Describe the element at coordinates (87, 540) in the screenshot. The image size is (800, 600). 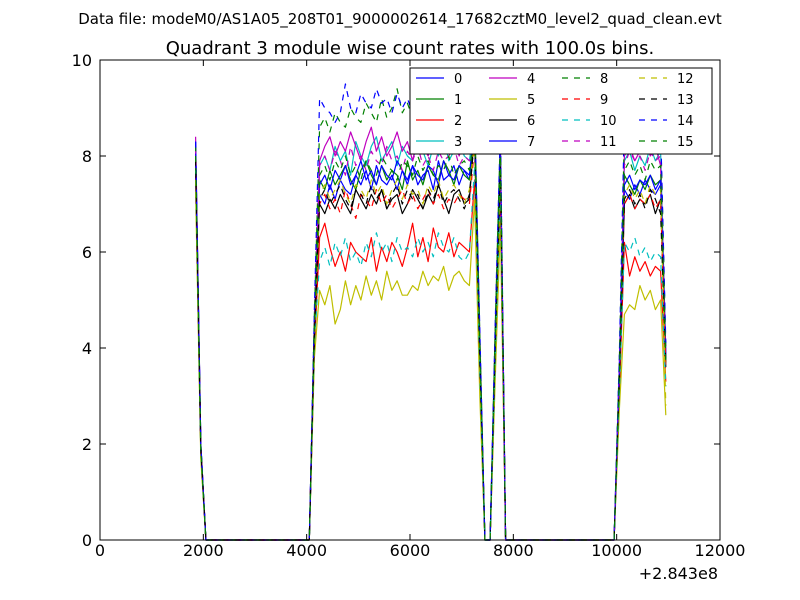
I see `y-tick-label: 0` at that location.